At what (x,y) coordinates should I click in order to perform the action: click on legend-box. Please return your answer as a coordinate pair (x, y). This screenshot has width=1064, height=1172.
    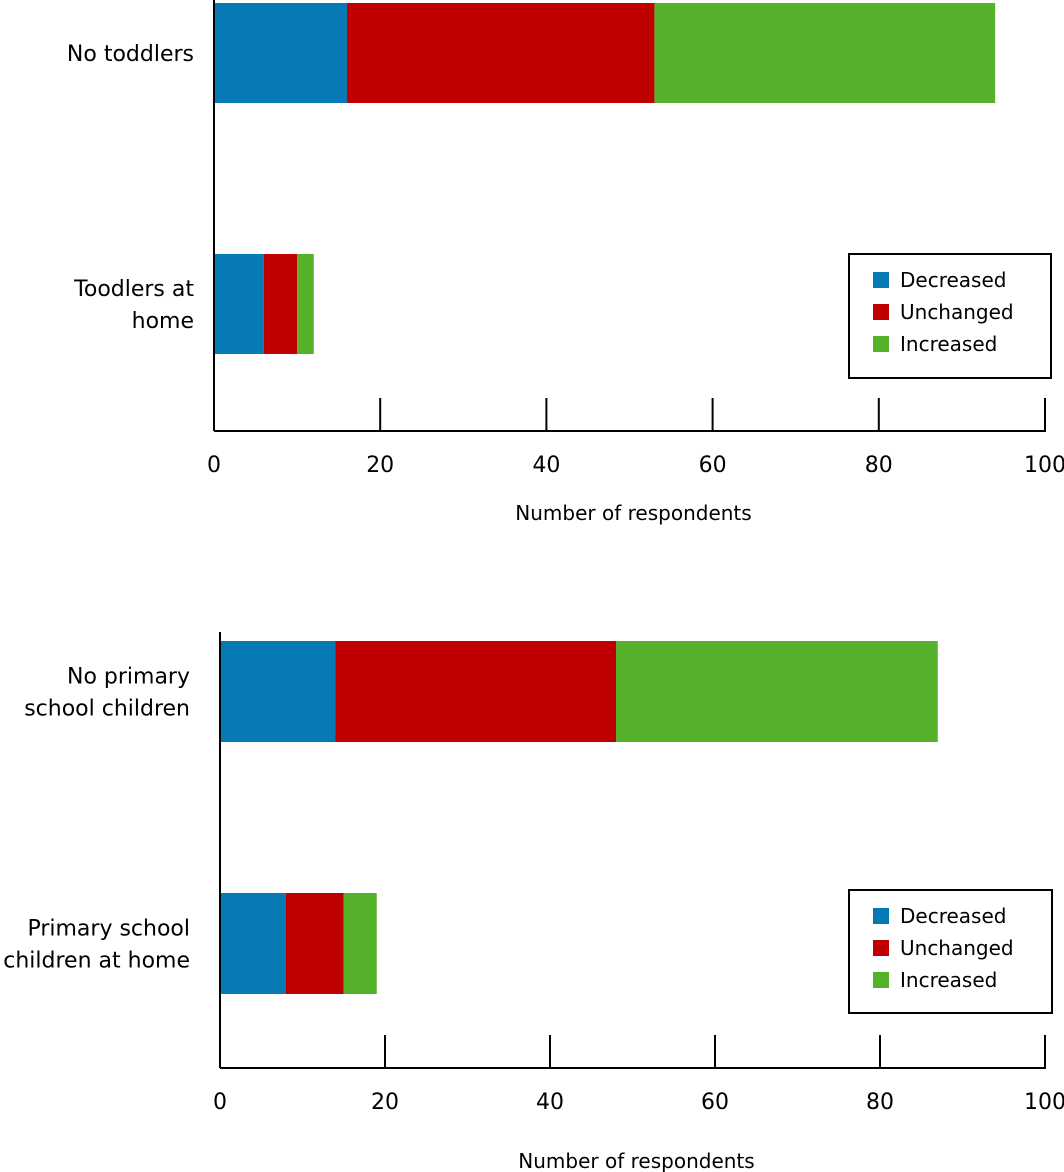
    Looking at the image, I should click on (950, 316).